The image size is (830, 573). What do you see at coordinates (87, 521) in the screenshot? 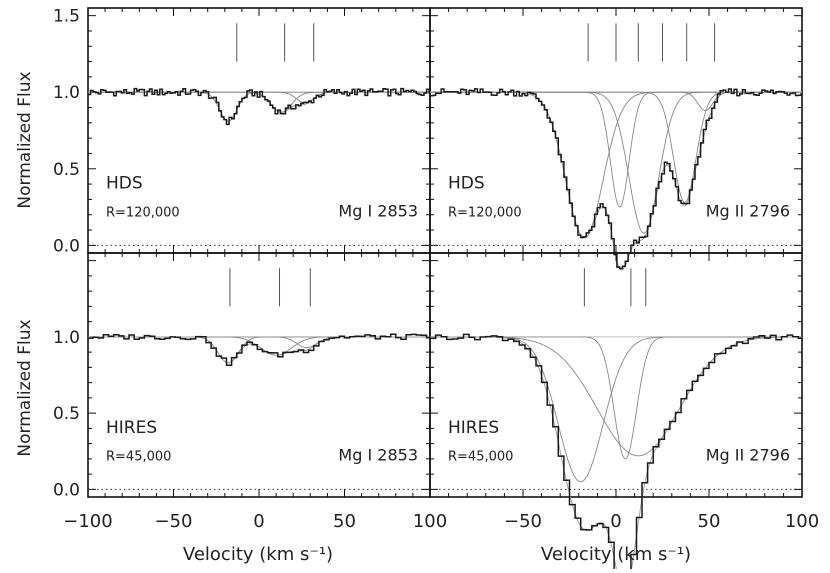
I see `x-tick-label: −100` at bounding box center [87, 521].